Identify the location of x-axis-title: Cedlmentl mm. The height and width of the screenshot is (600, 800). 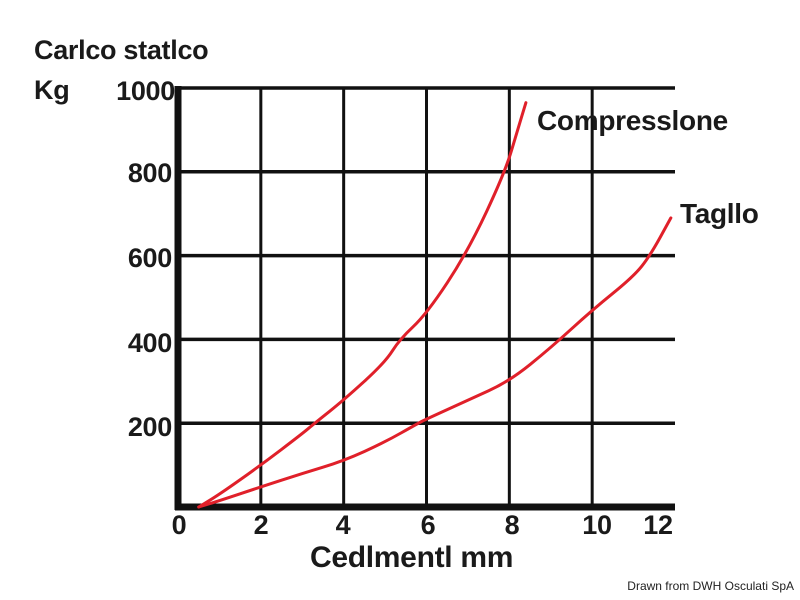
(412, 557).